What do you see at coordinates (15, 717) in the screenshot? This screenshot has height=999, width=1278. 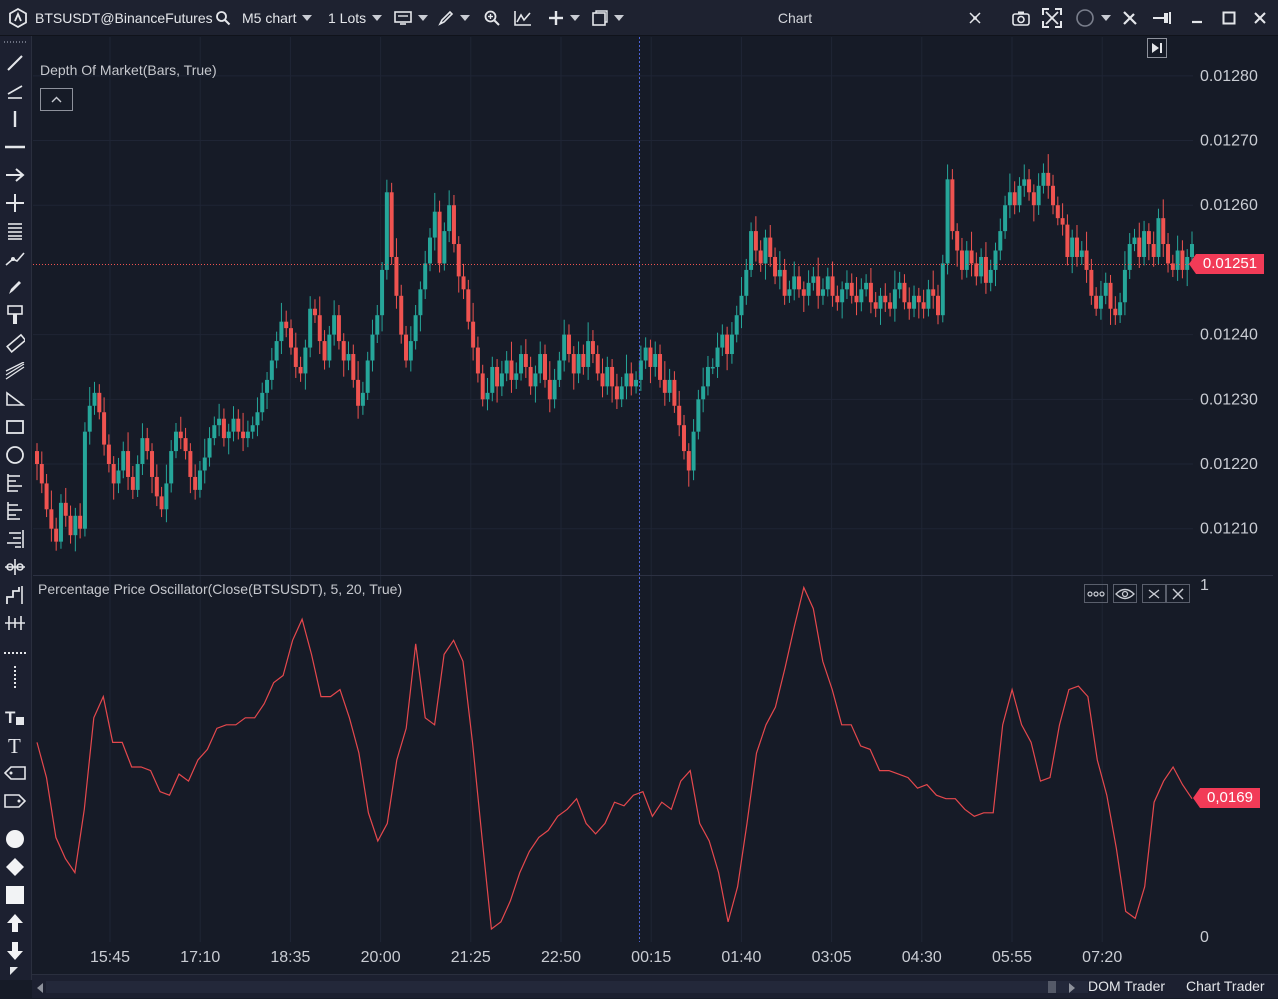 I see `text-lock-icon: T` at bounding box center [15, 717].